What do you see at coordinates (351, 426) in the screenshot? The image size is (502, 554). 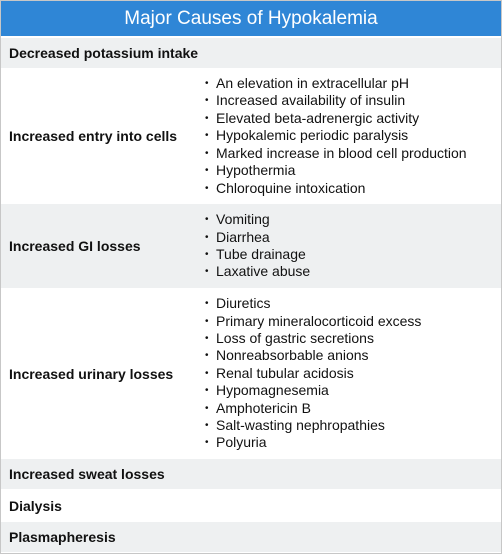 I see `list-item: Salt-wasting nephropathies` at bounding box center [351, 426].